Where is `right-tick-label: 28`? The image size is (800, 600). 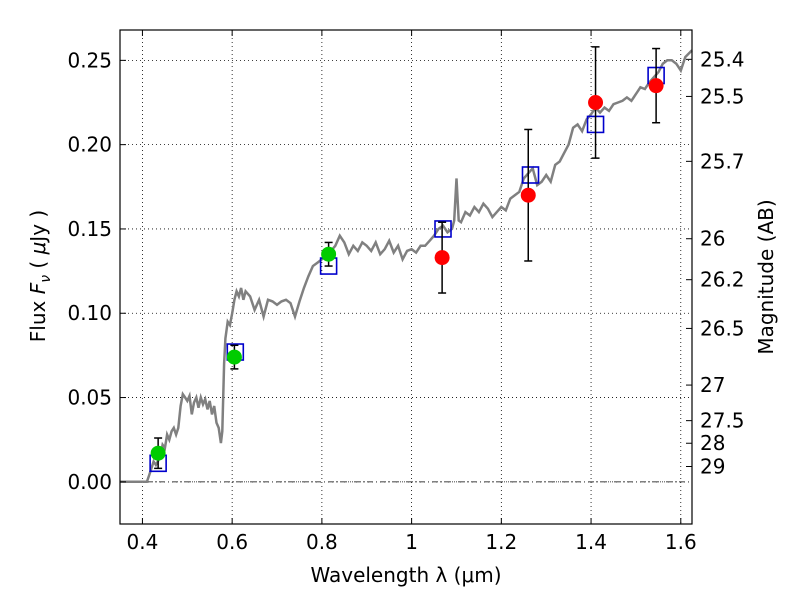
right-tick-label: 28 is located at coordinates (712, 443).